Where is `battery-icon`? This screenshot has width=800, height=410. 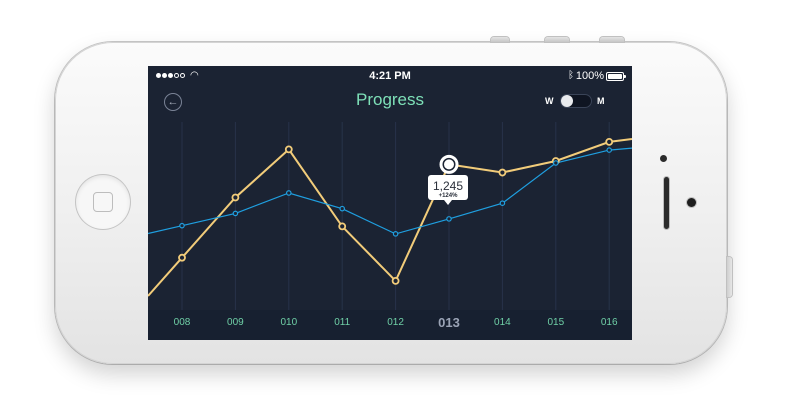
battery-icon is located at coordinates (616, 76).